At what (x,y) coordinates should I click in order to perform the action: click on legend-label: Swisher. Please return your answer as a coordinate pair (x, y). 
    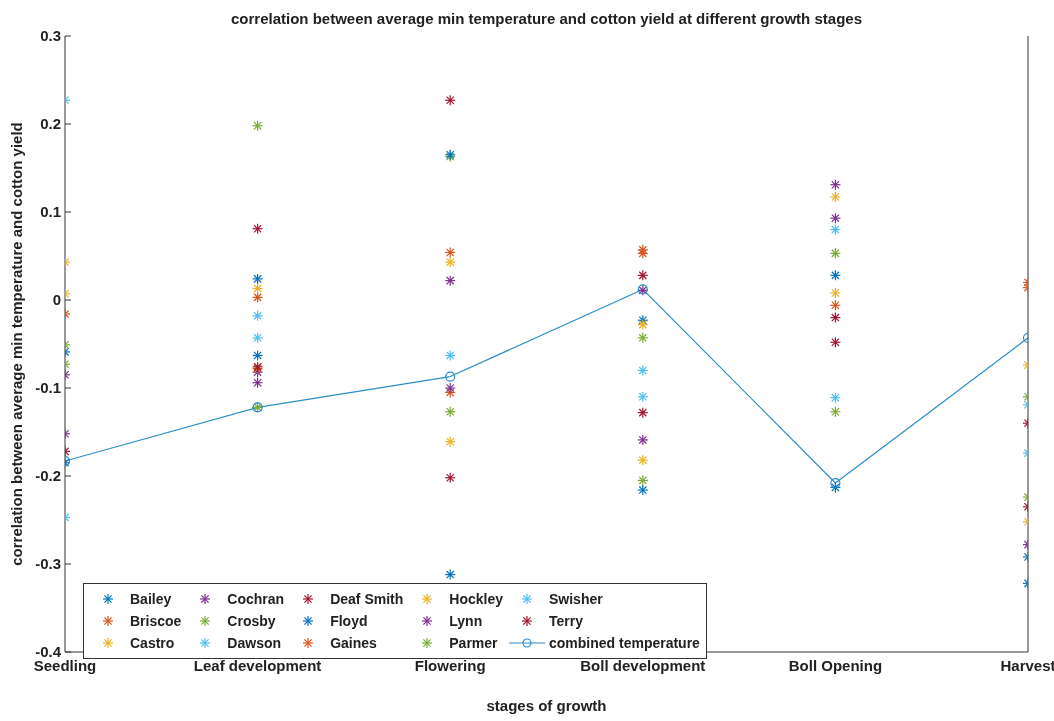
    Looking at the image, I should click on (575, 599).